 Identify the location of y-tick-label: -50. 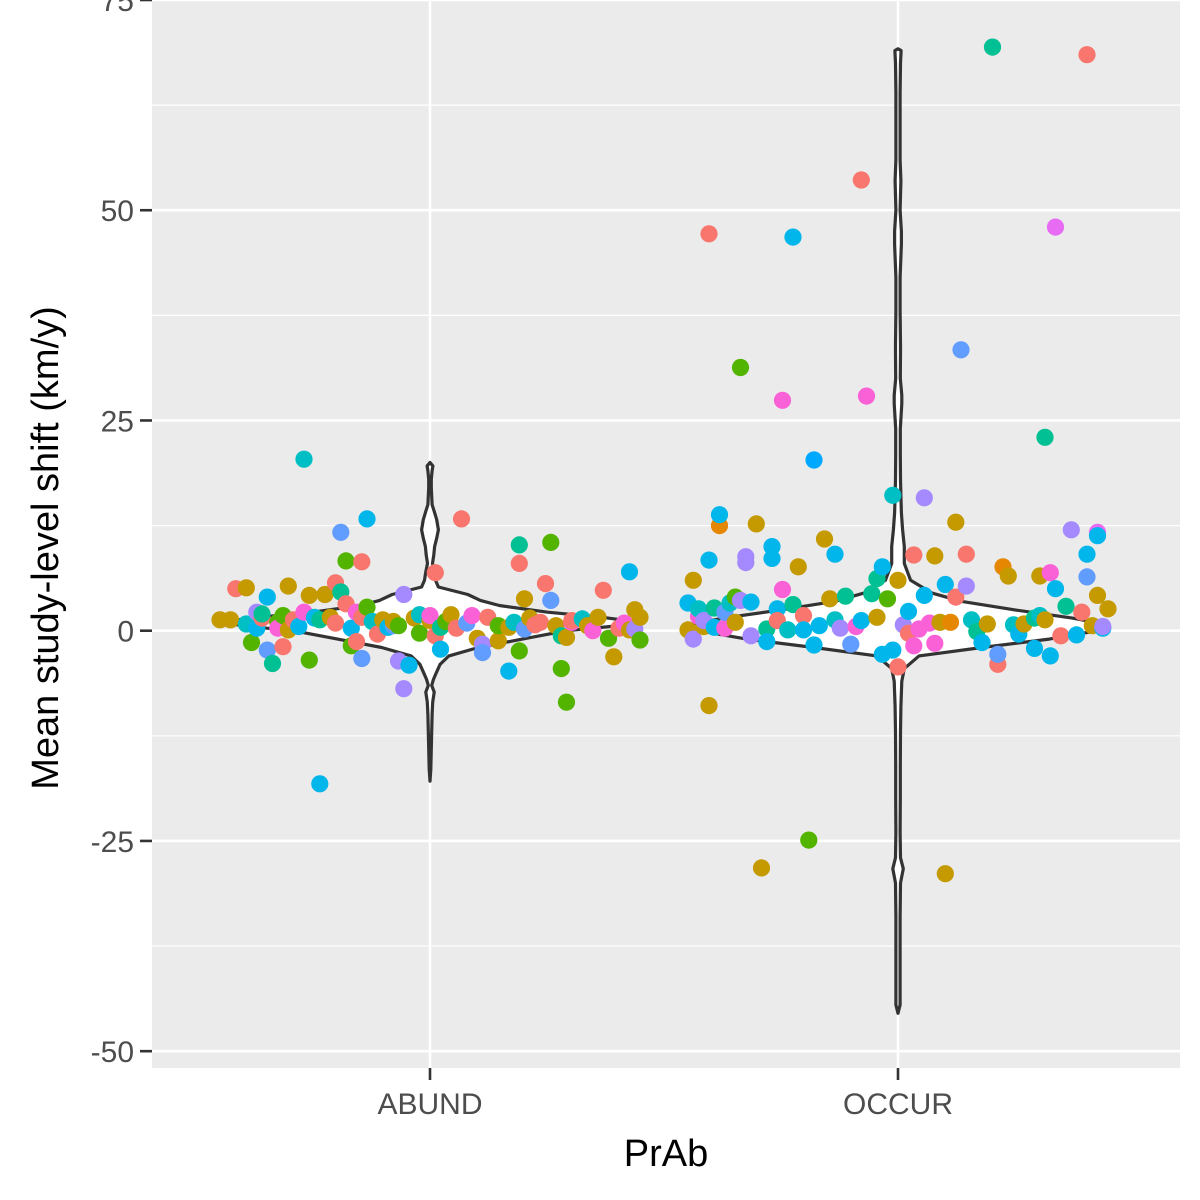
(112, 1052).